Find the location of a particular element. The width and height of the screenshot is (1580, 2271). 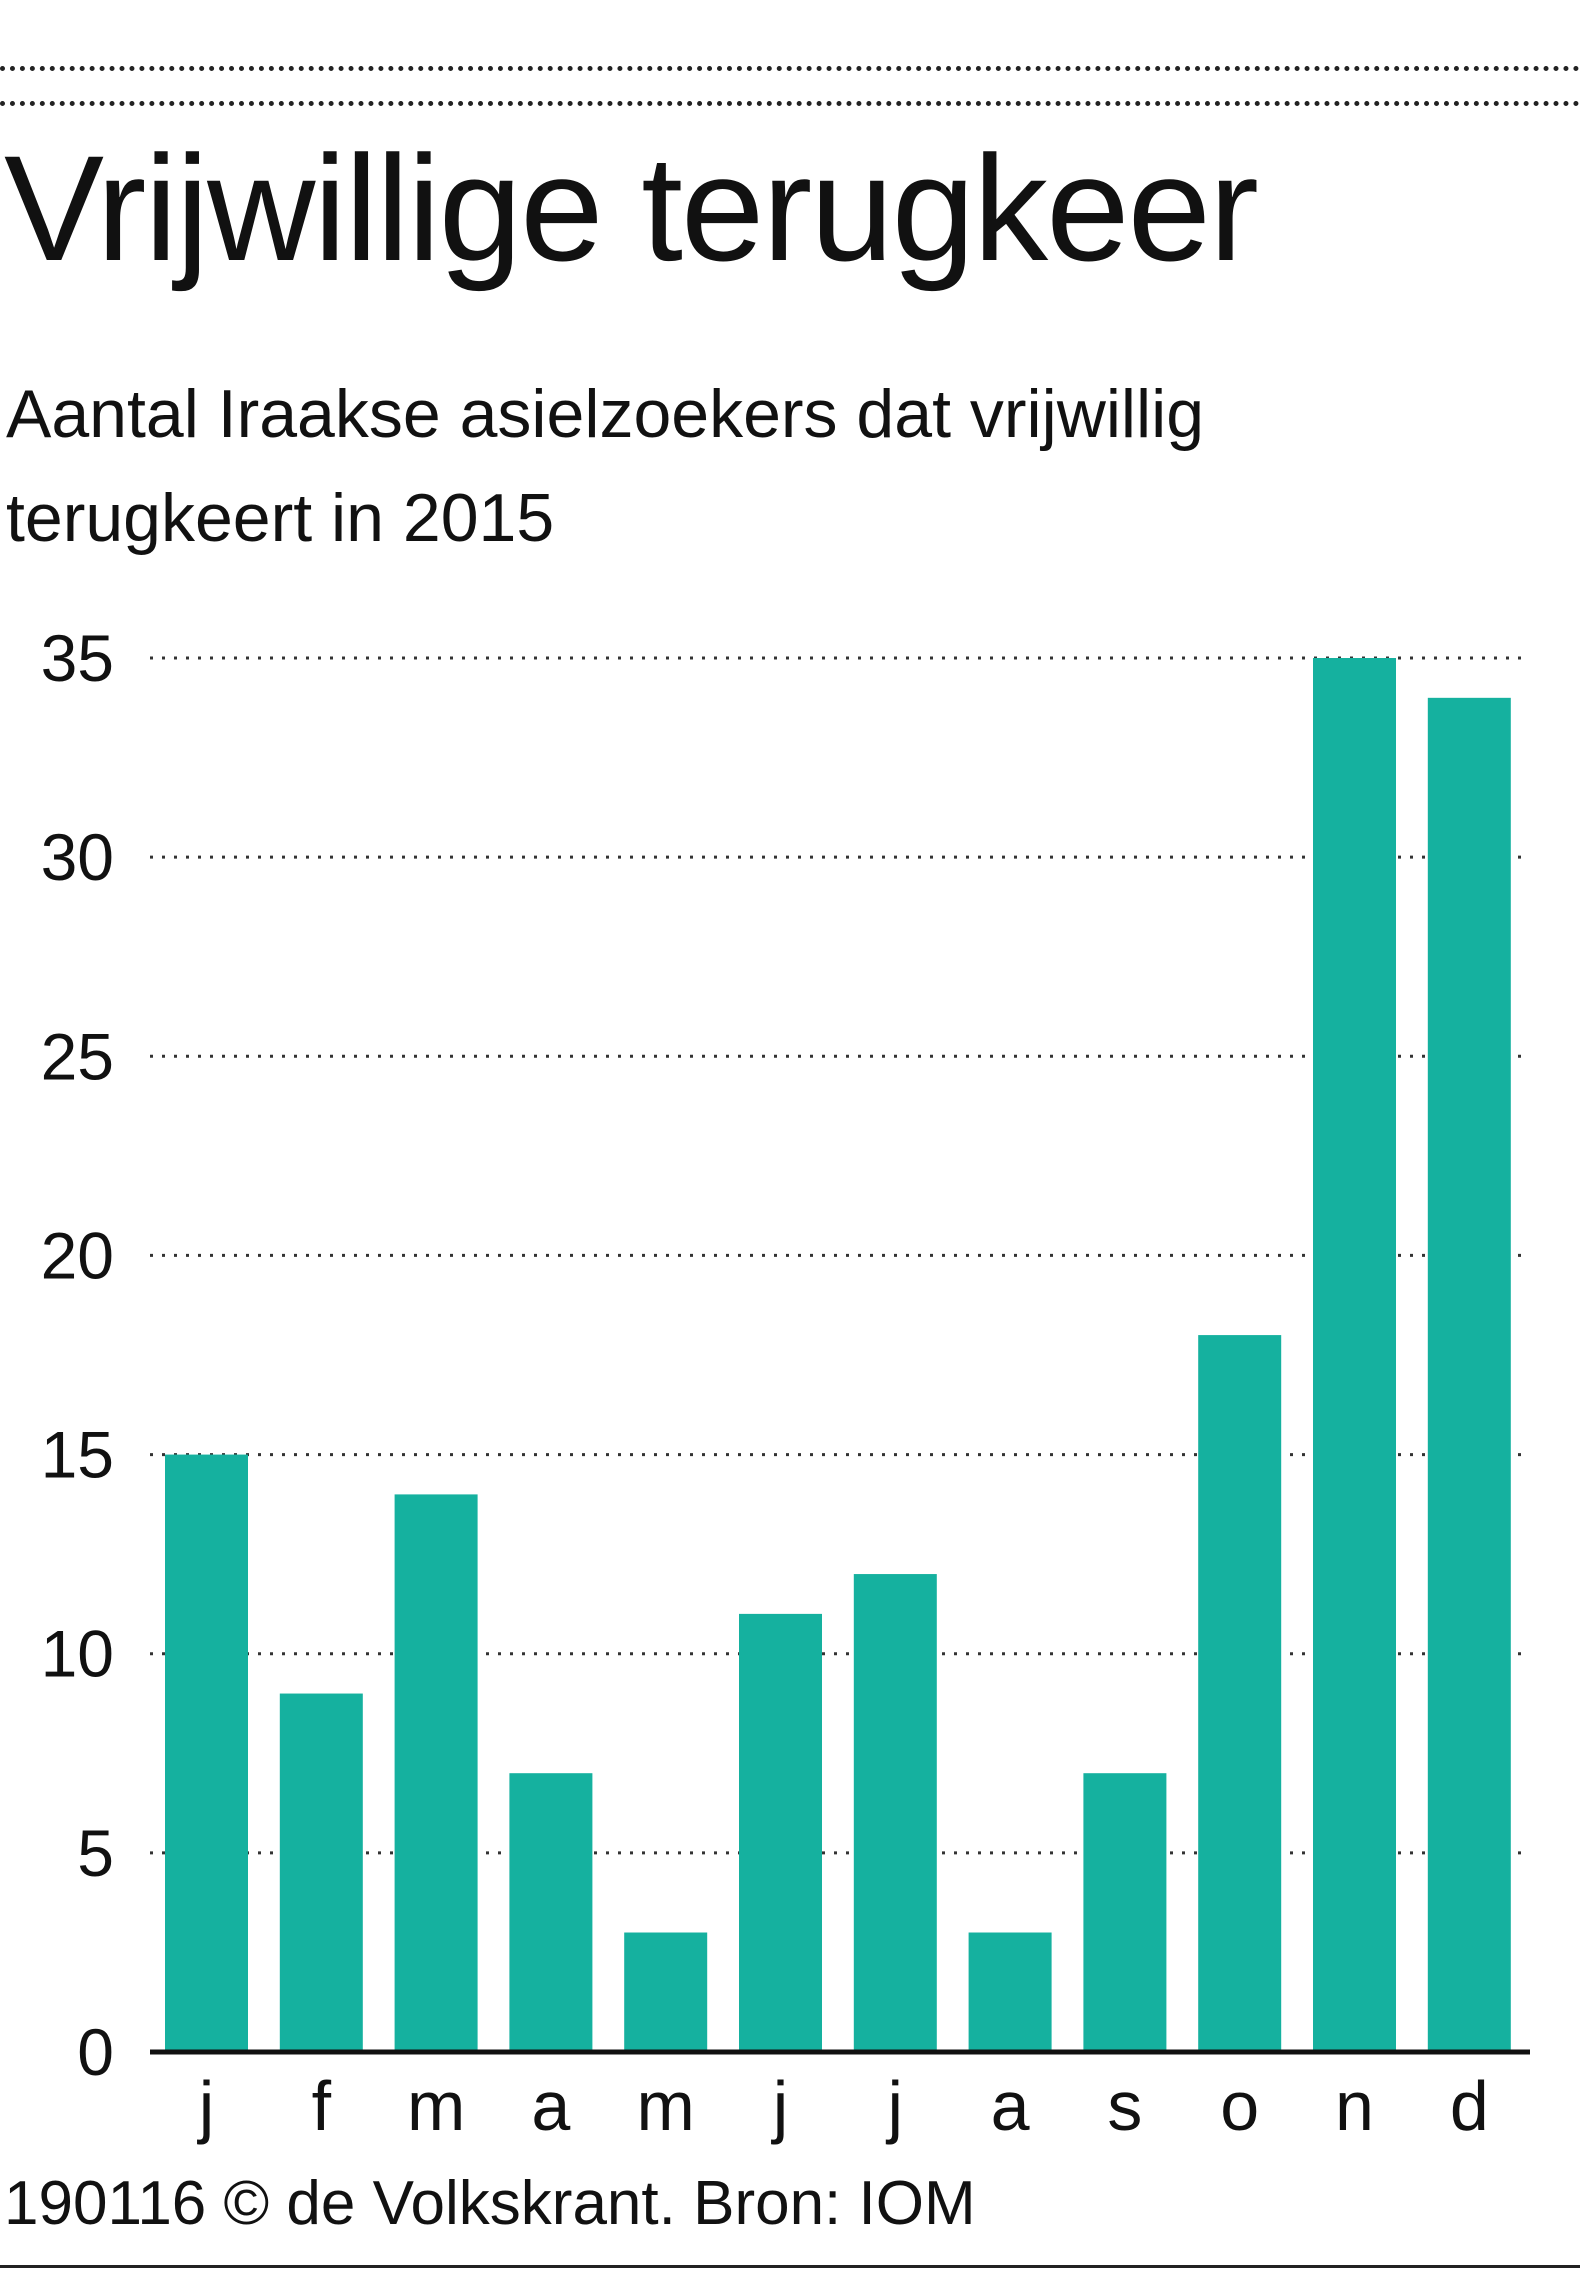

y-tick-label: 5 is located at coordinates (95, 1853).